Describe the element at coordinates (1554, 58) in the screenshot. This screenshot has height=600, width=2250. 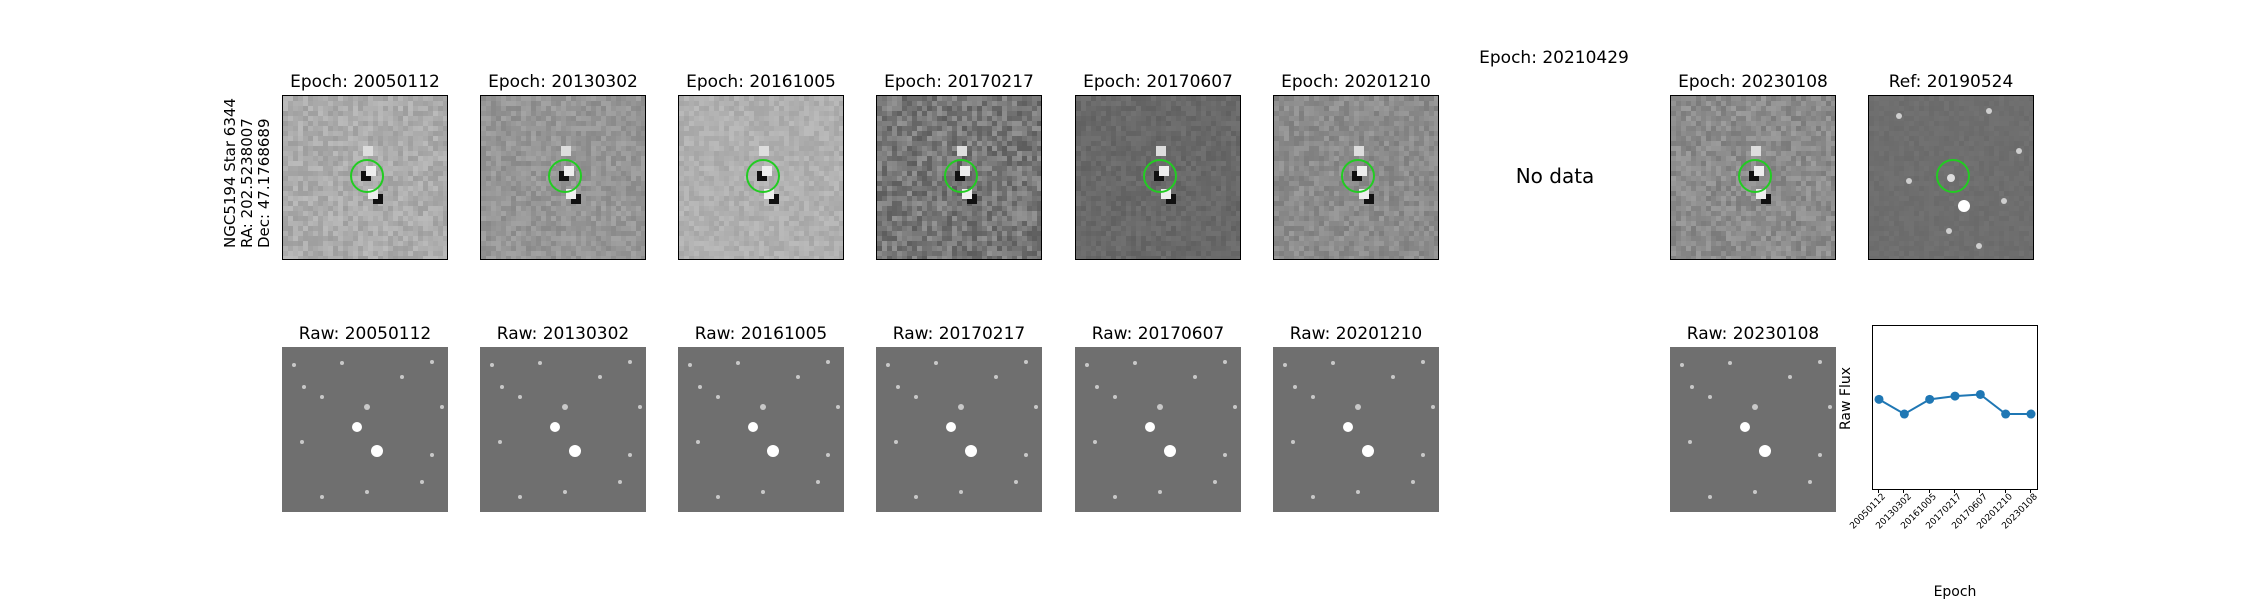
I see `epoch-title: Epoch: 20210429` at that location.